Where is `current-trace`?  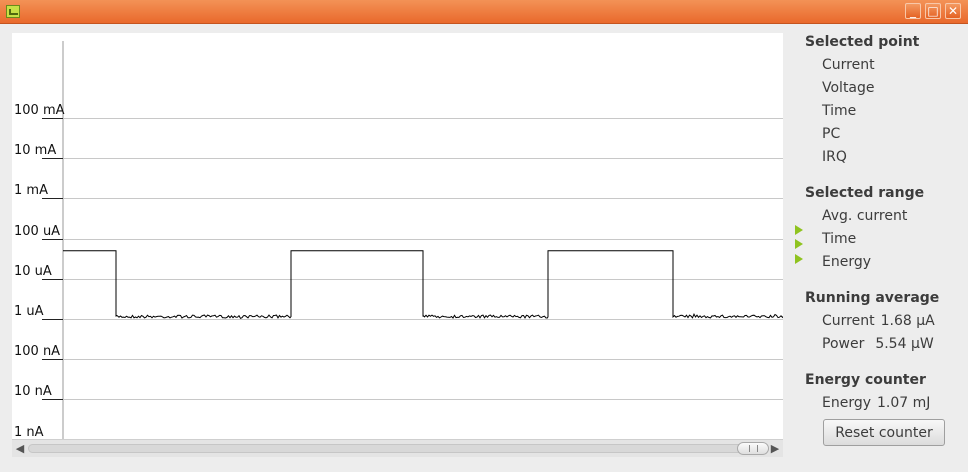 current-trace is located at coordinates (423, 285).